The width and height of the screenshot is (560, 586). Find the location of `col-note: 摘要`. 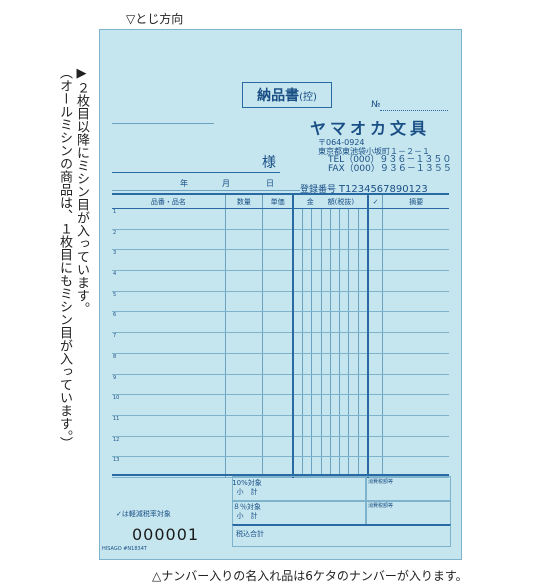

col-note: 摘要 is located at coordinates (415, 201).